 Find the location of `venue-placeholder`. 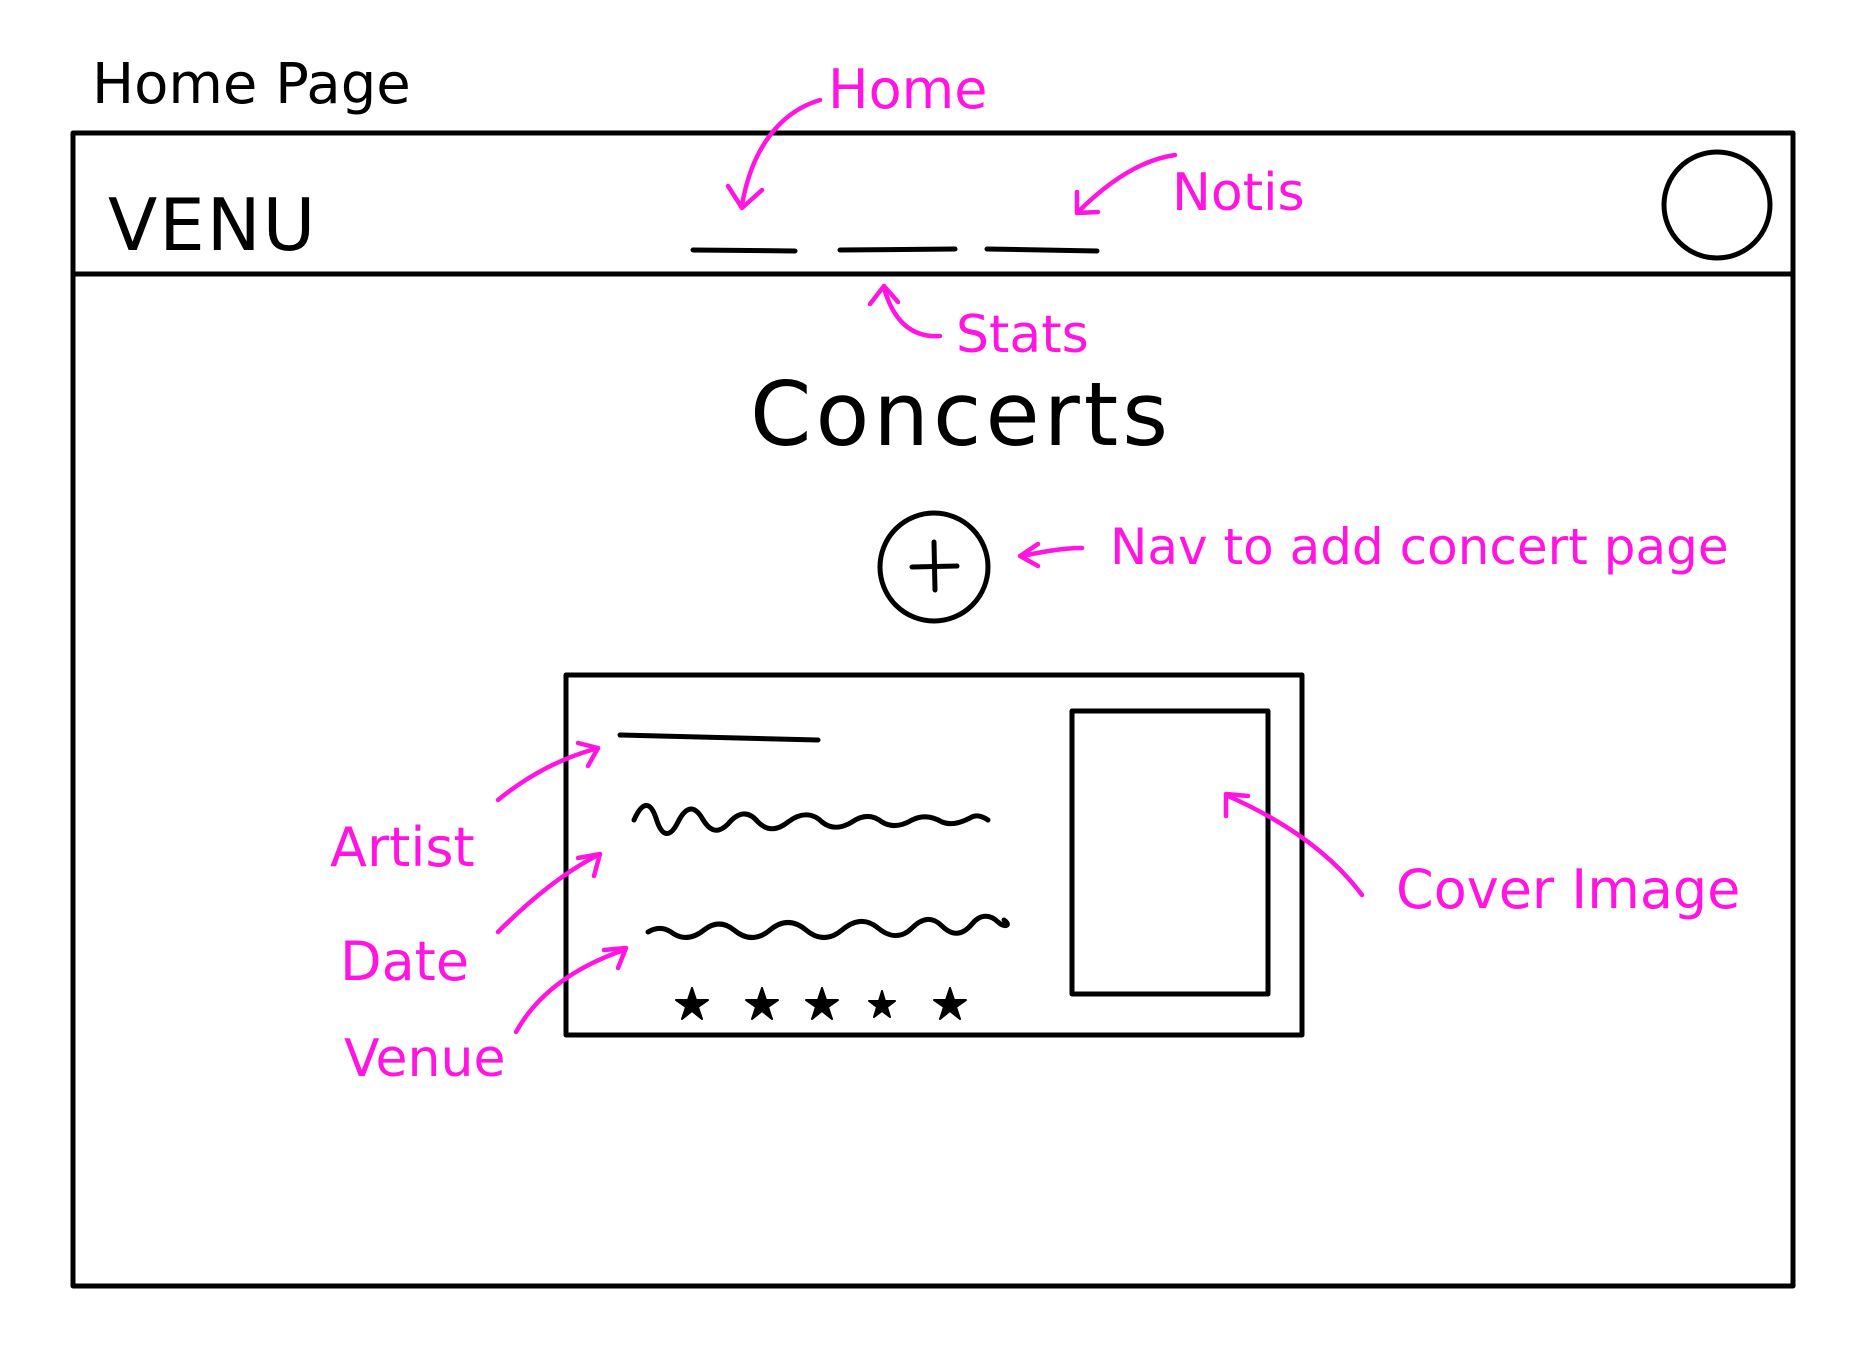

venue-placeholder is located at coordinates (827, 926).